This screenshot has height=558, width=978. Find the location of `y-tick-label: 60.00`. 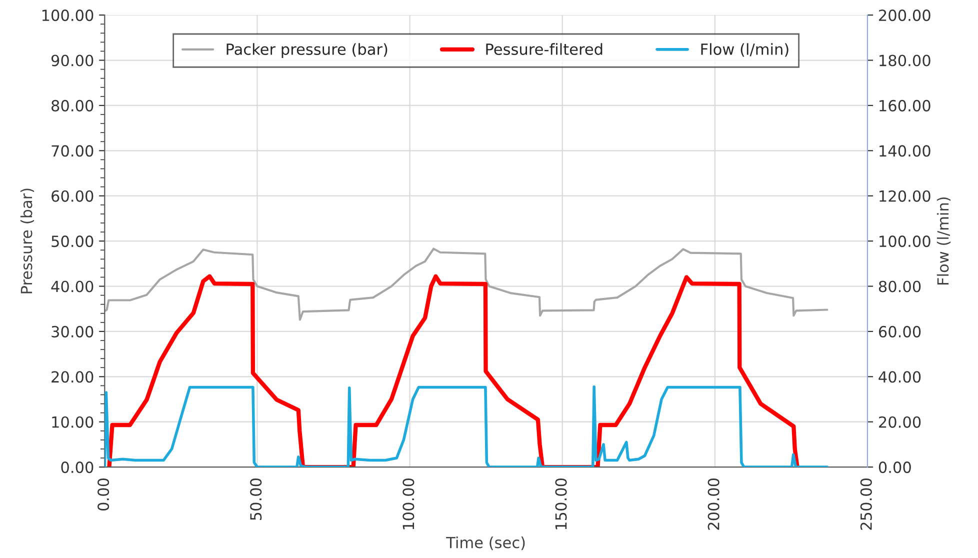

y-tick-label: 60.00 is located at coordinates (73, 196).